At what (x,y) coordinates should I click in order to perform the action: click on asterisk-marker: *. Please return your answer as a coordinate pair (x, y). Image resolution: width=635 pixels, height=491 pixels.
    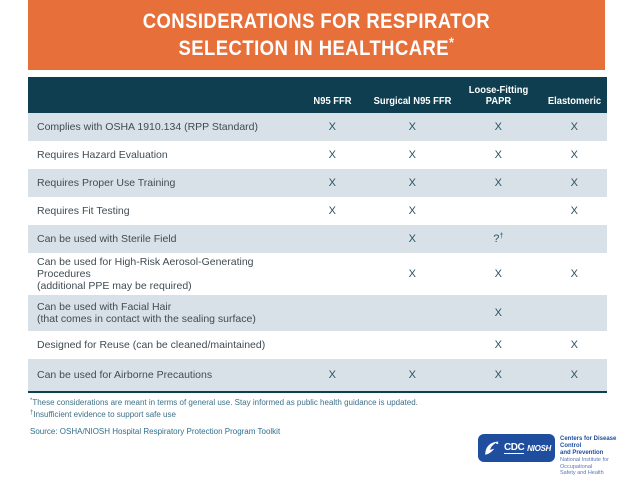
    Looking at the image, I should click on (31, 401).